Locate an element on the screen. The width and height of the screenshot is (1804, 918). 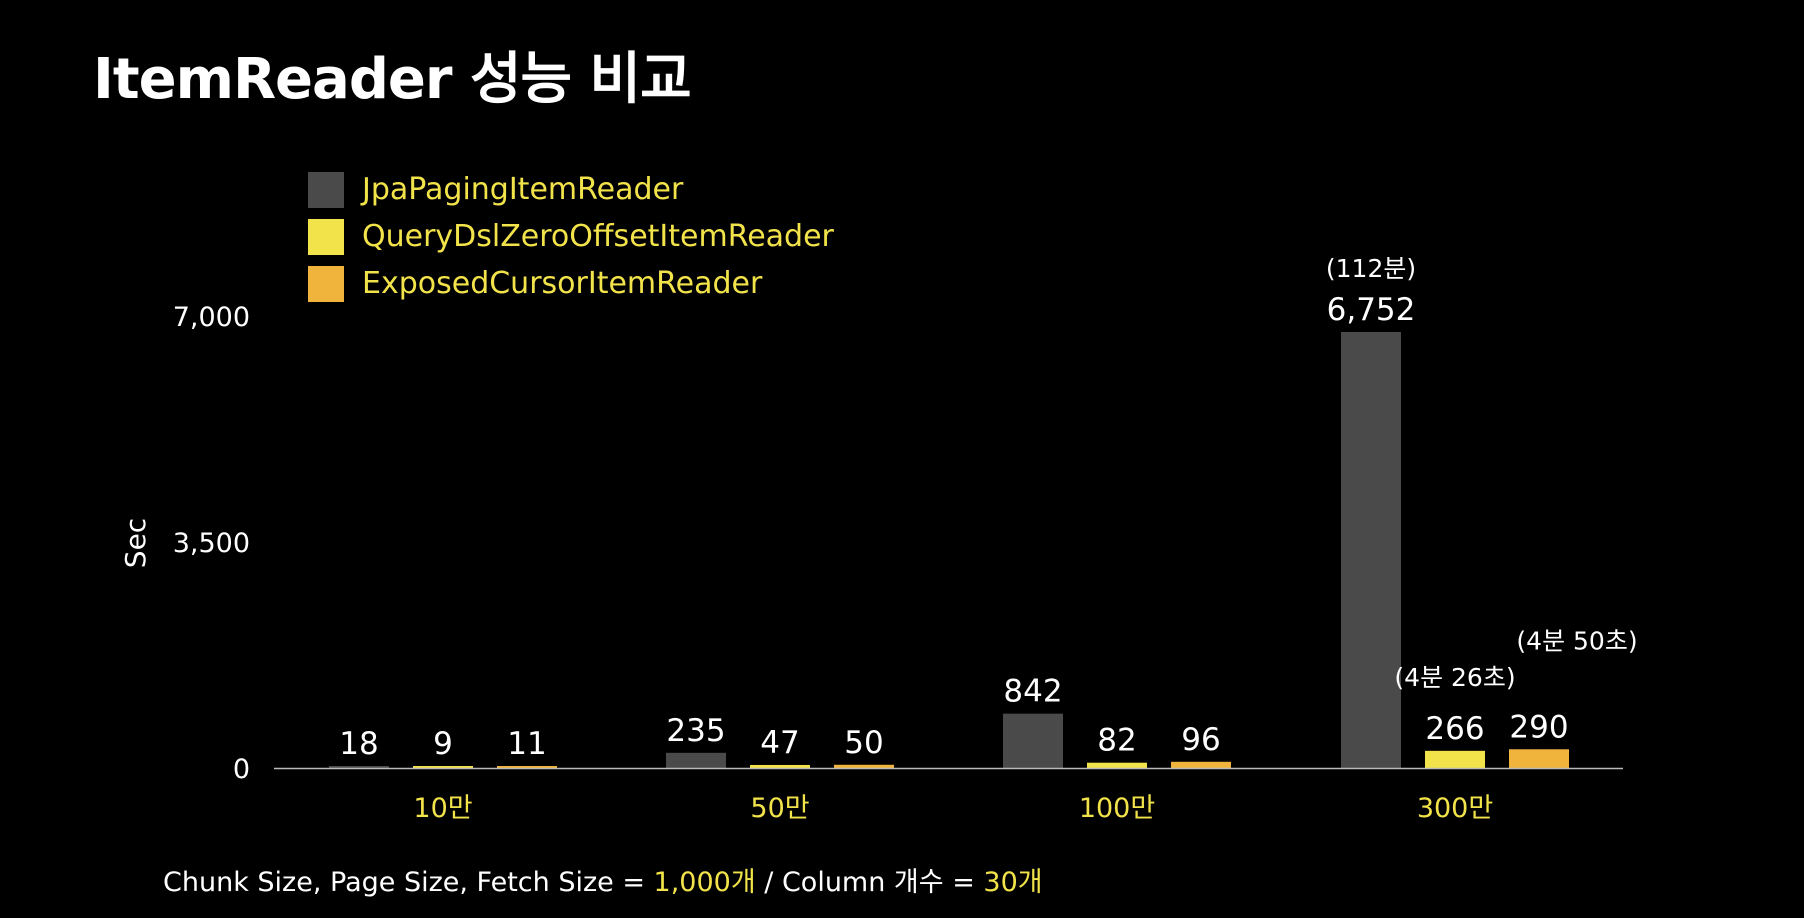
y-axis-label: Sec is located at coordinates (135, 543).